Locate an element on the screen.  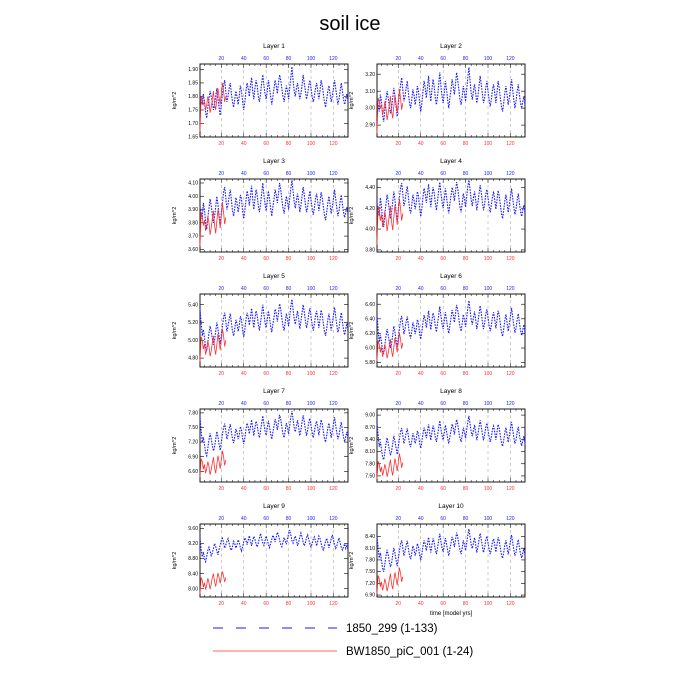
y-tick-label: 1.80 is located at coordinates (193, 97).